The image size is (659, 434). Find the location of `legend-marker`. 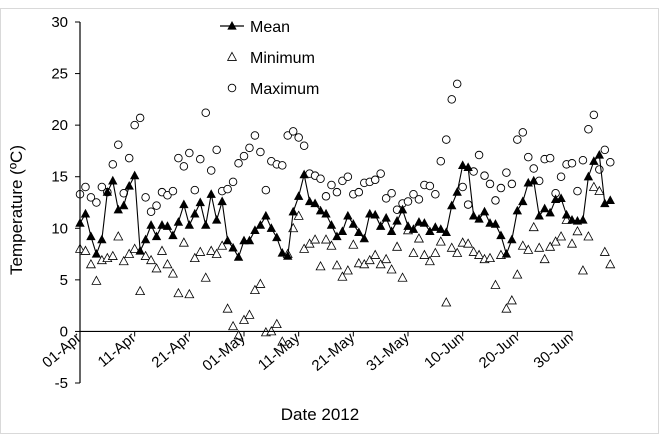

legend-marker is located at coordinates (232, 88).